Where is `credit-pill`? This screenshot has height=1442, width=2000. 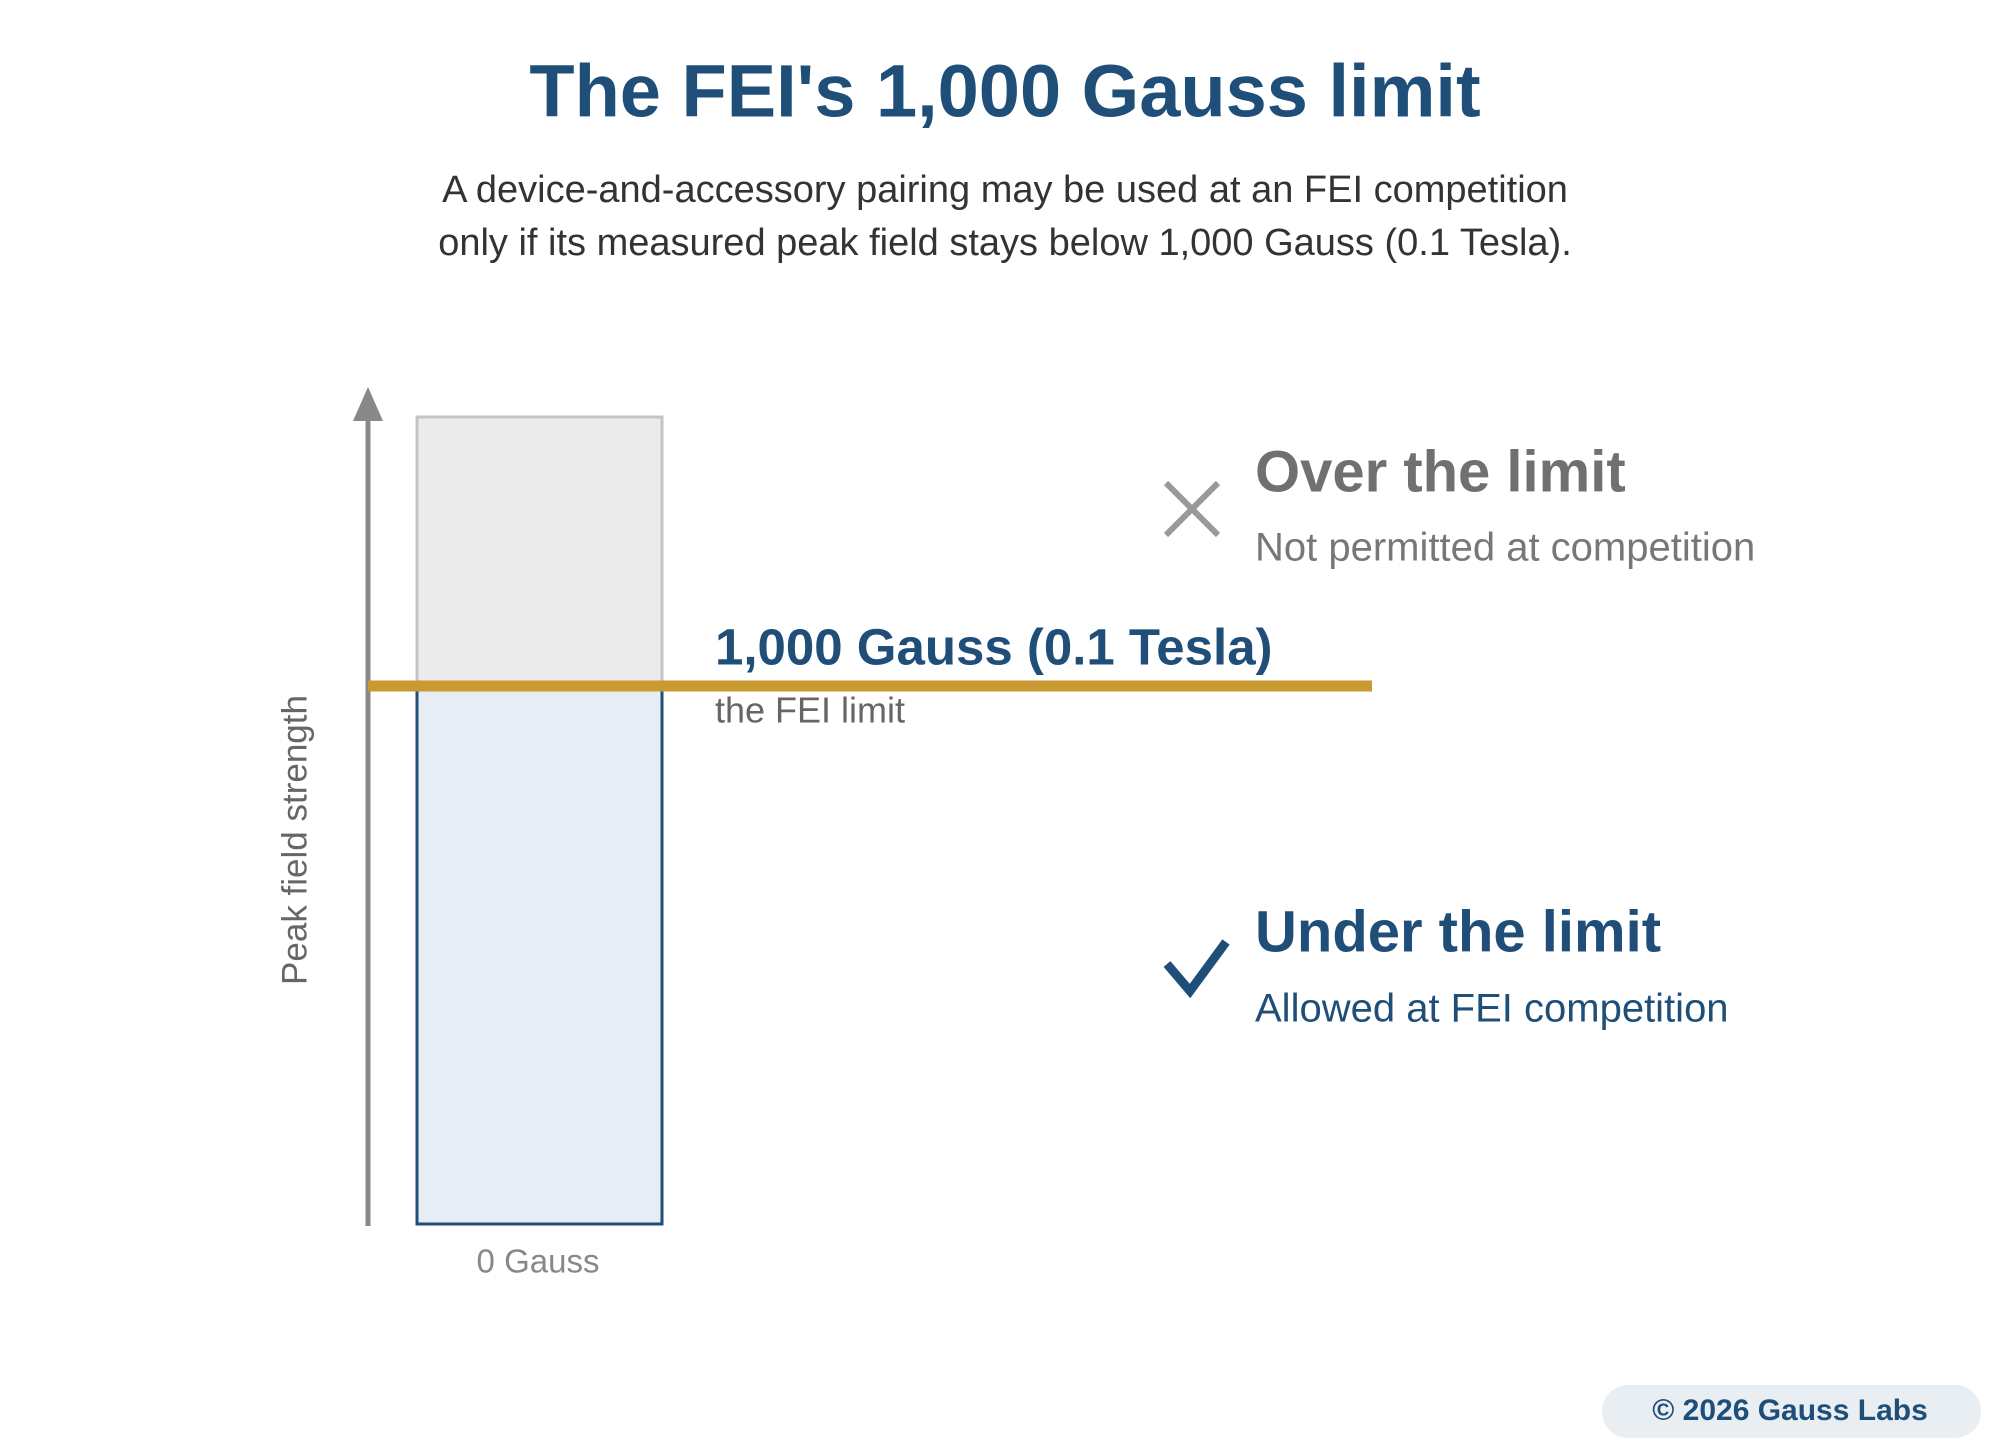
credit-pill is located at coordinates (1791, 1411).